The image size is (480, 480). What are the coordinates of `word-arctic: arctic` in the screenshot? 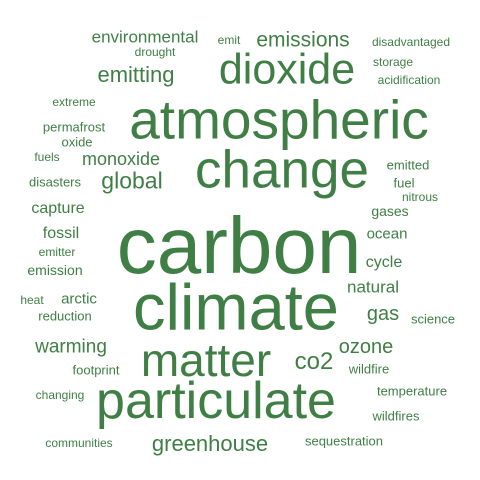 It's located at (79, 299).